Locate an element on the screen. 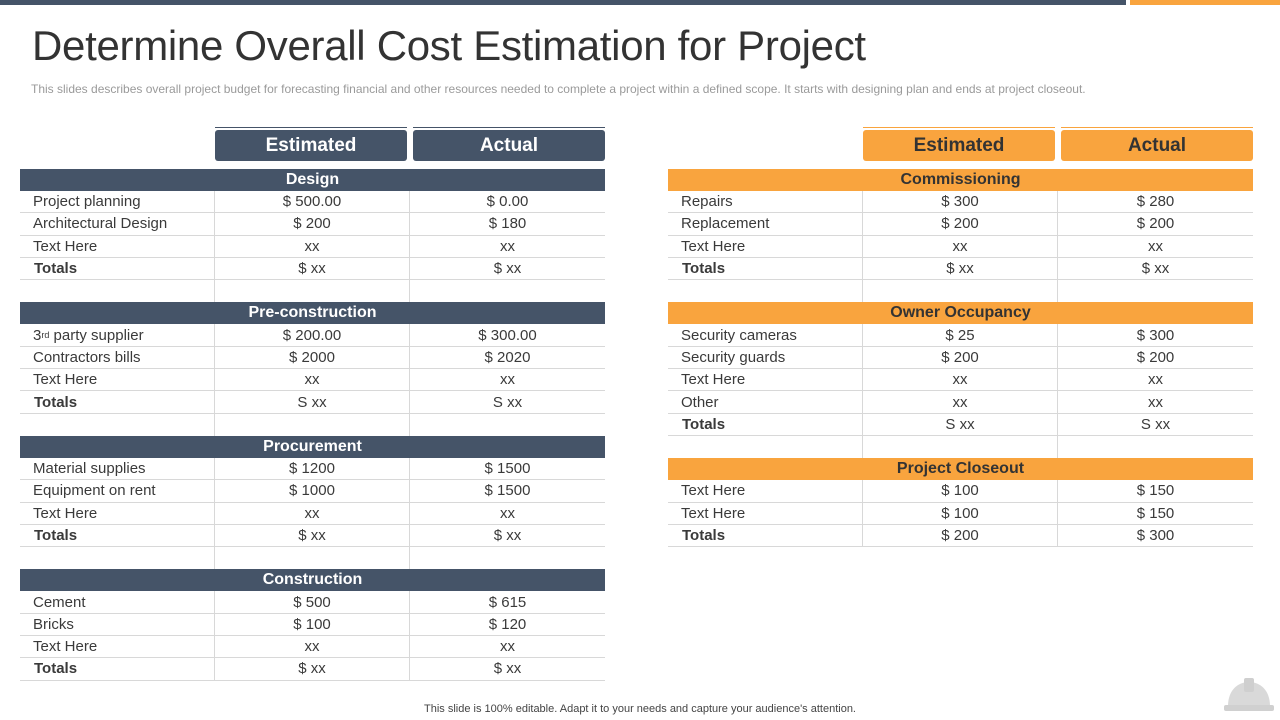 This screenshot has height=720, width=1280. row-label: Equipment on rent is located at coordinates (117, 491).